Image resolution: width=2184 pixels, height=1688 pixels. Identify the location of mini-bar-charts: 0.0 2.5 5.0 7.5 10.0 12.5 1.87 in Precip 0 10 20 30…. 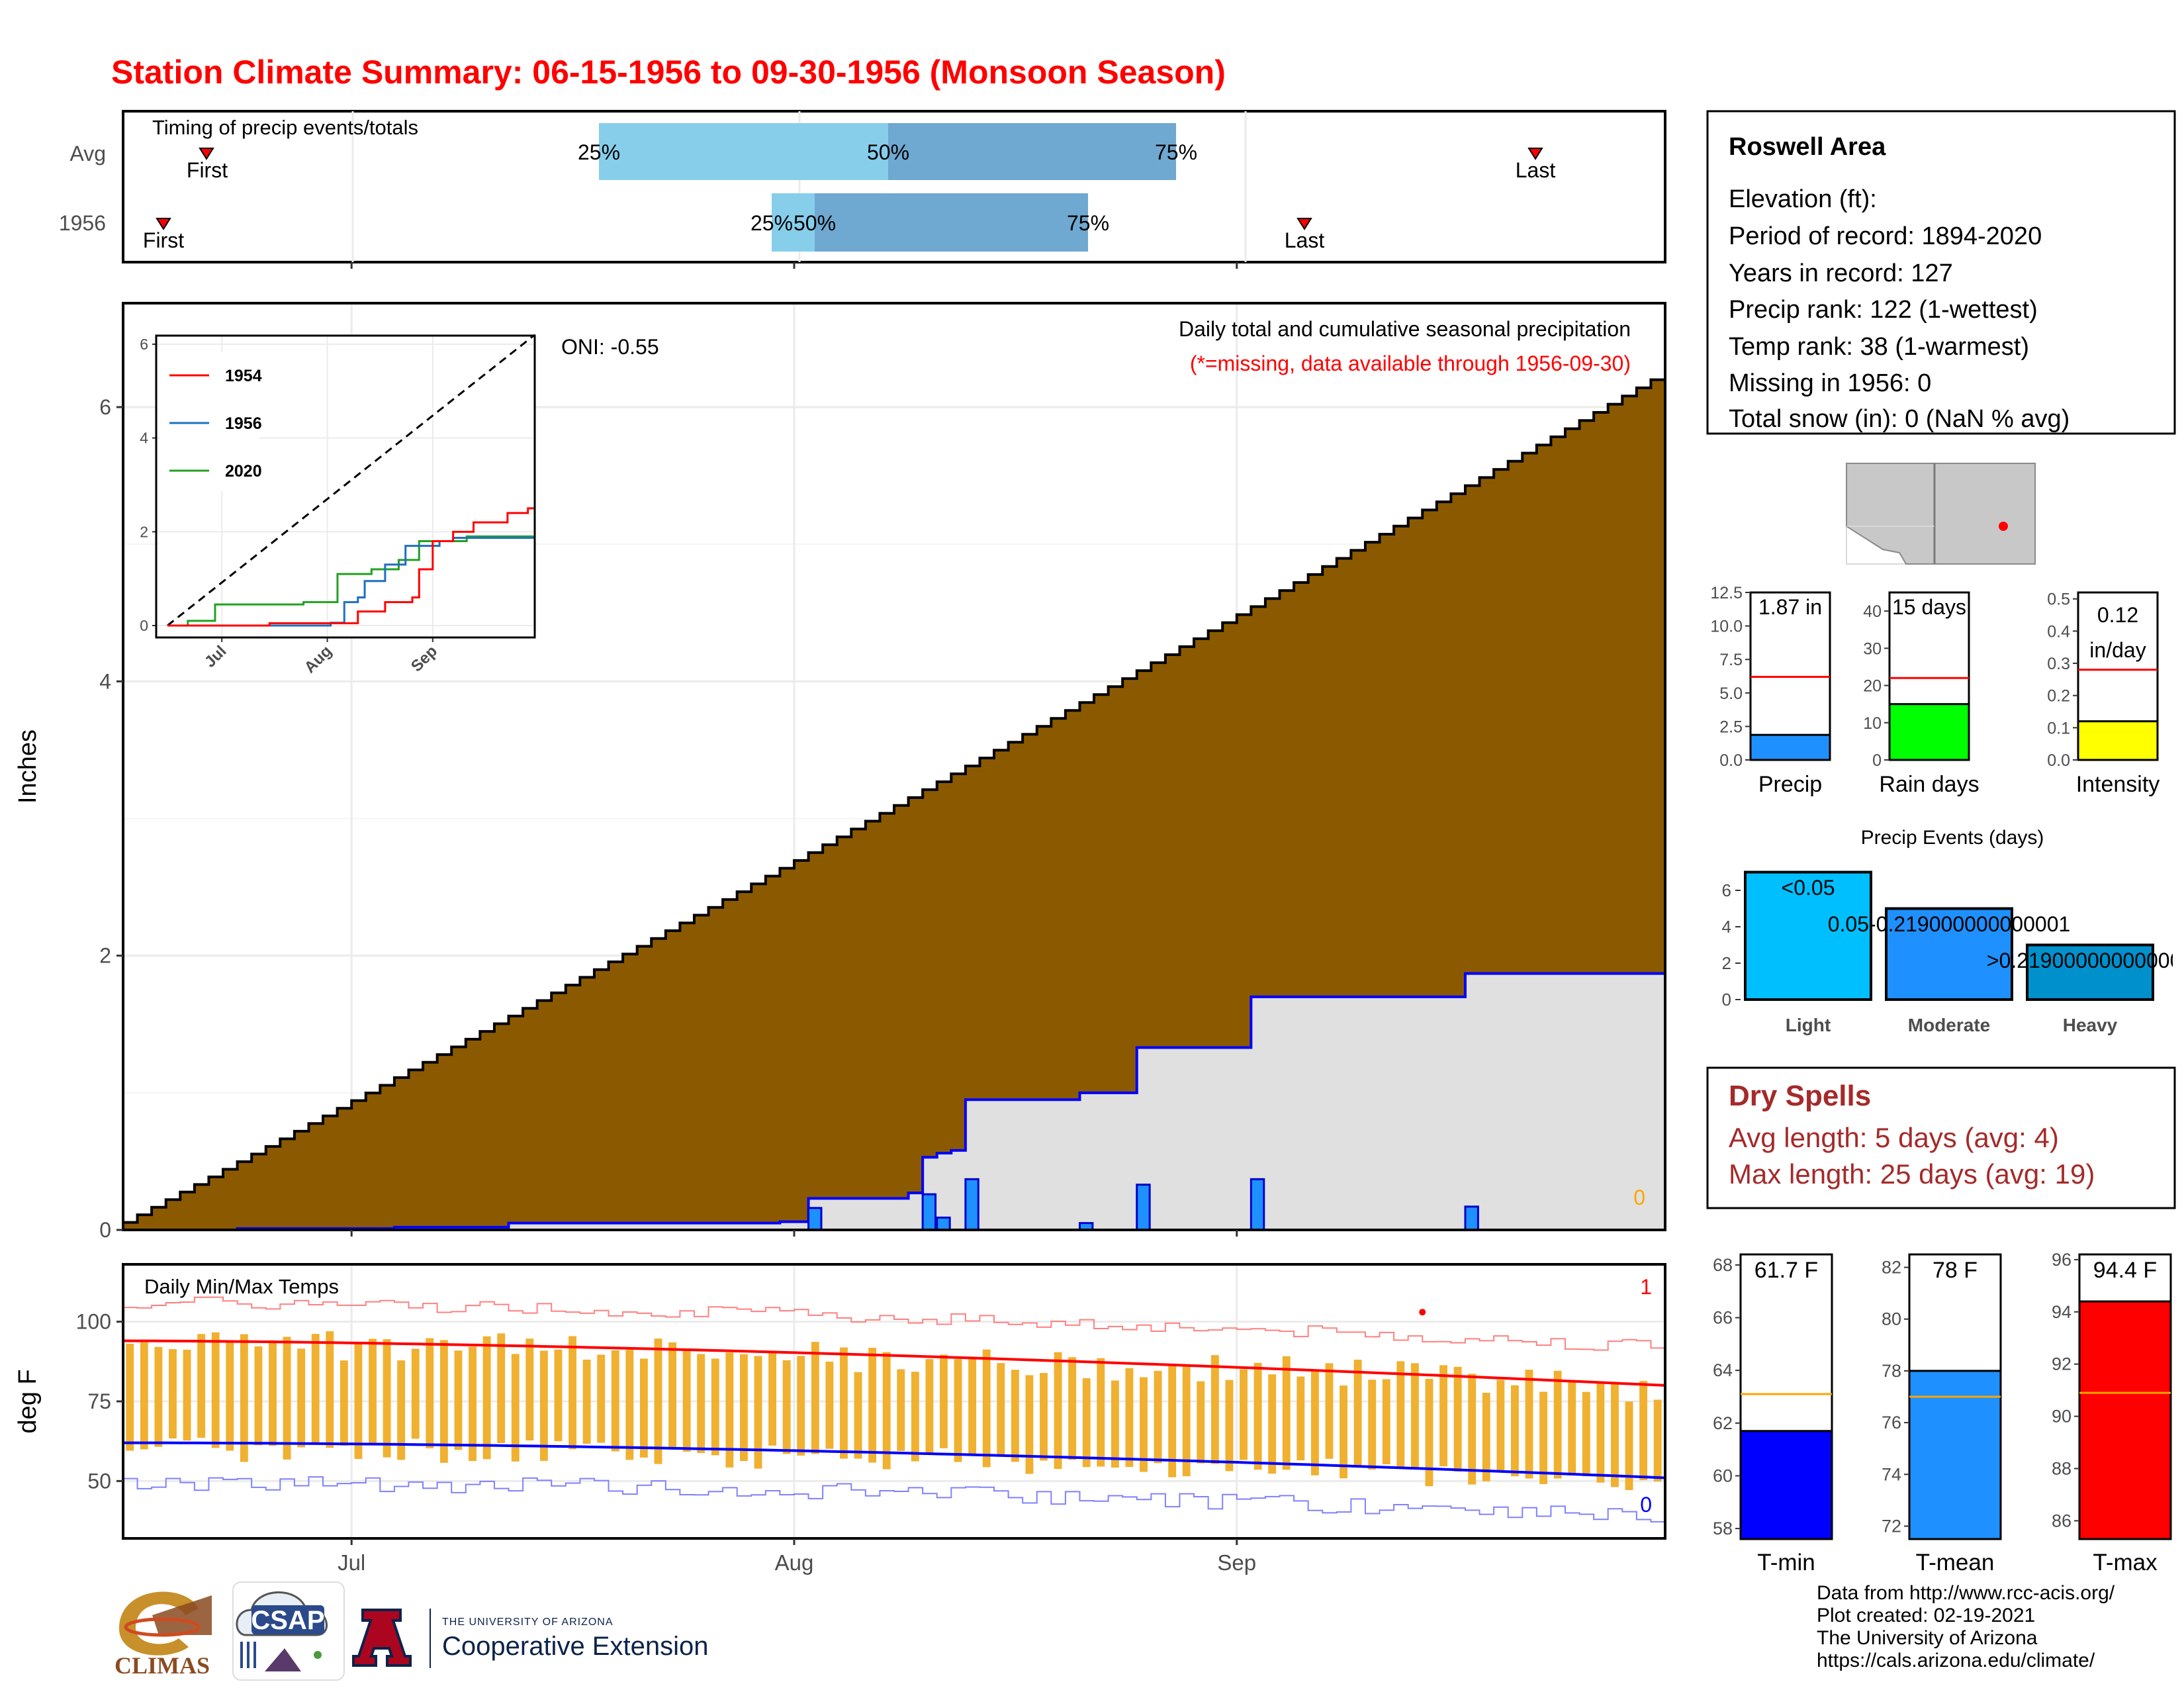
(1935, 690).